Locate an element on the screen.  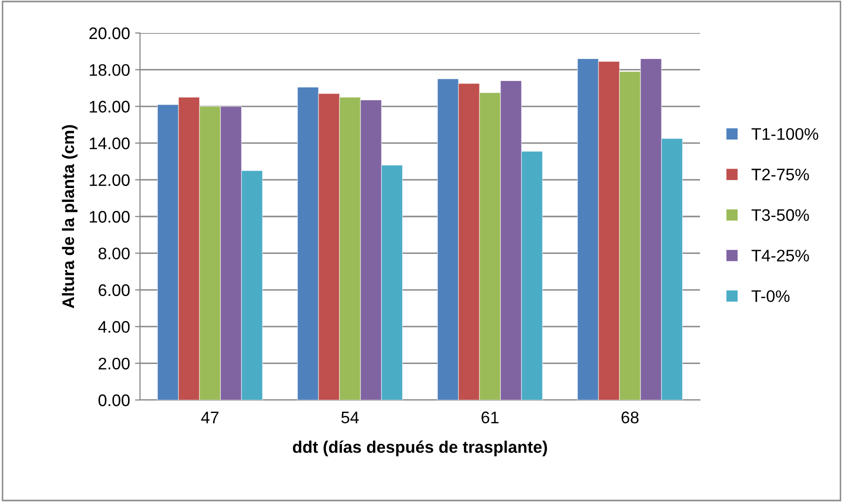
y-tick-label: 16.00 is located at coordinates (110, 106).